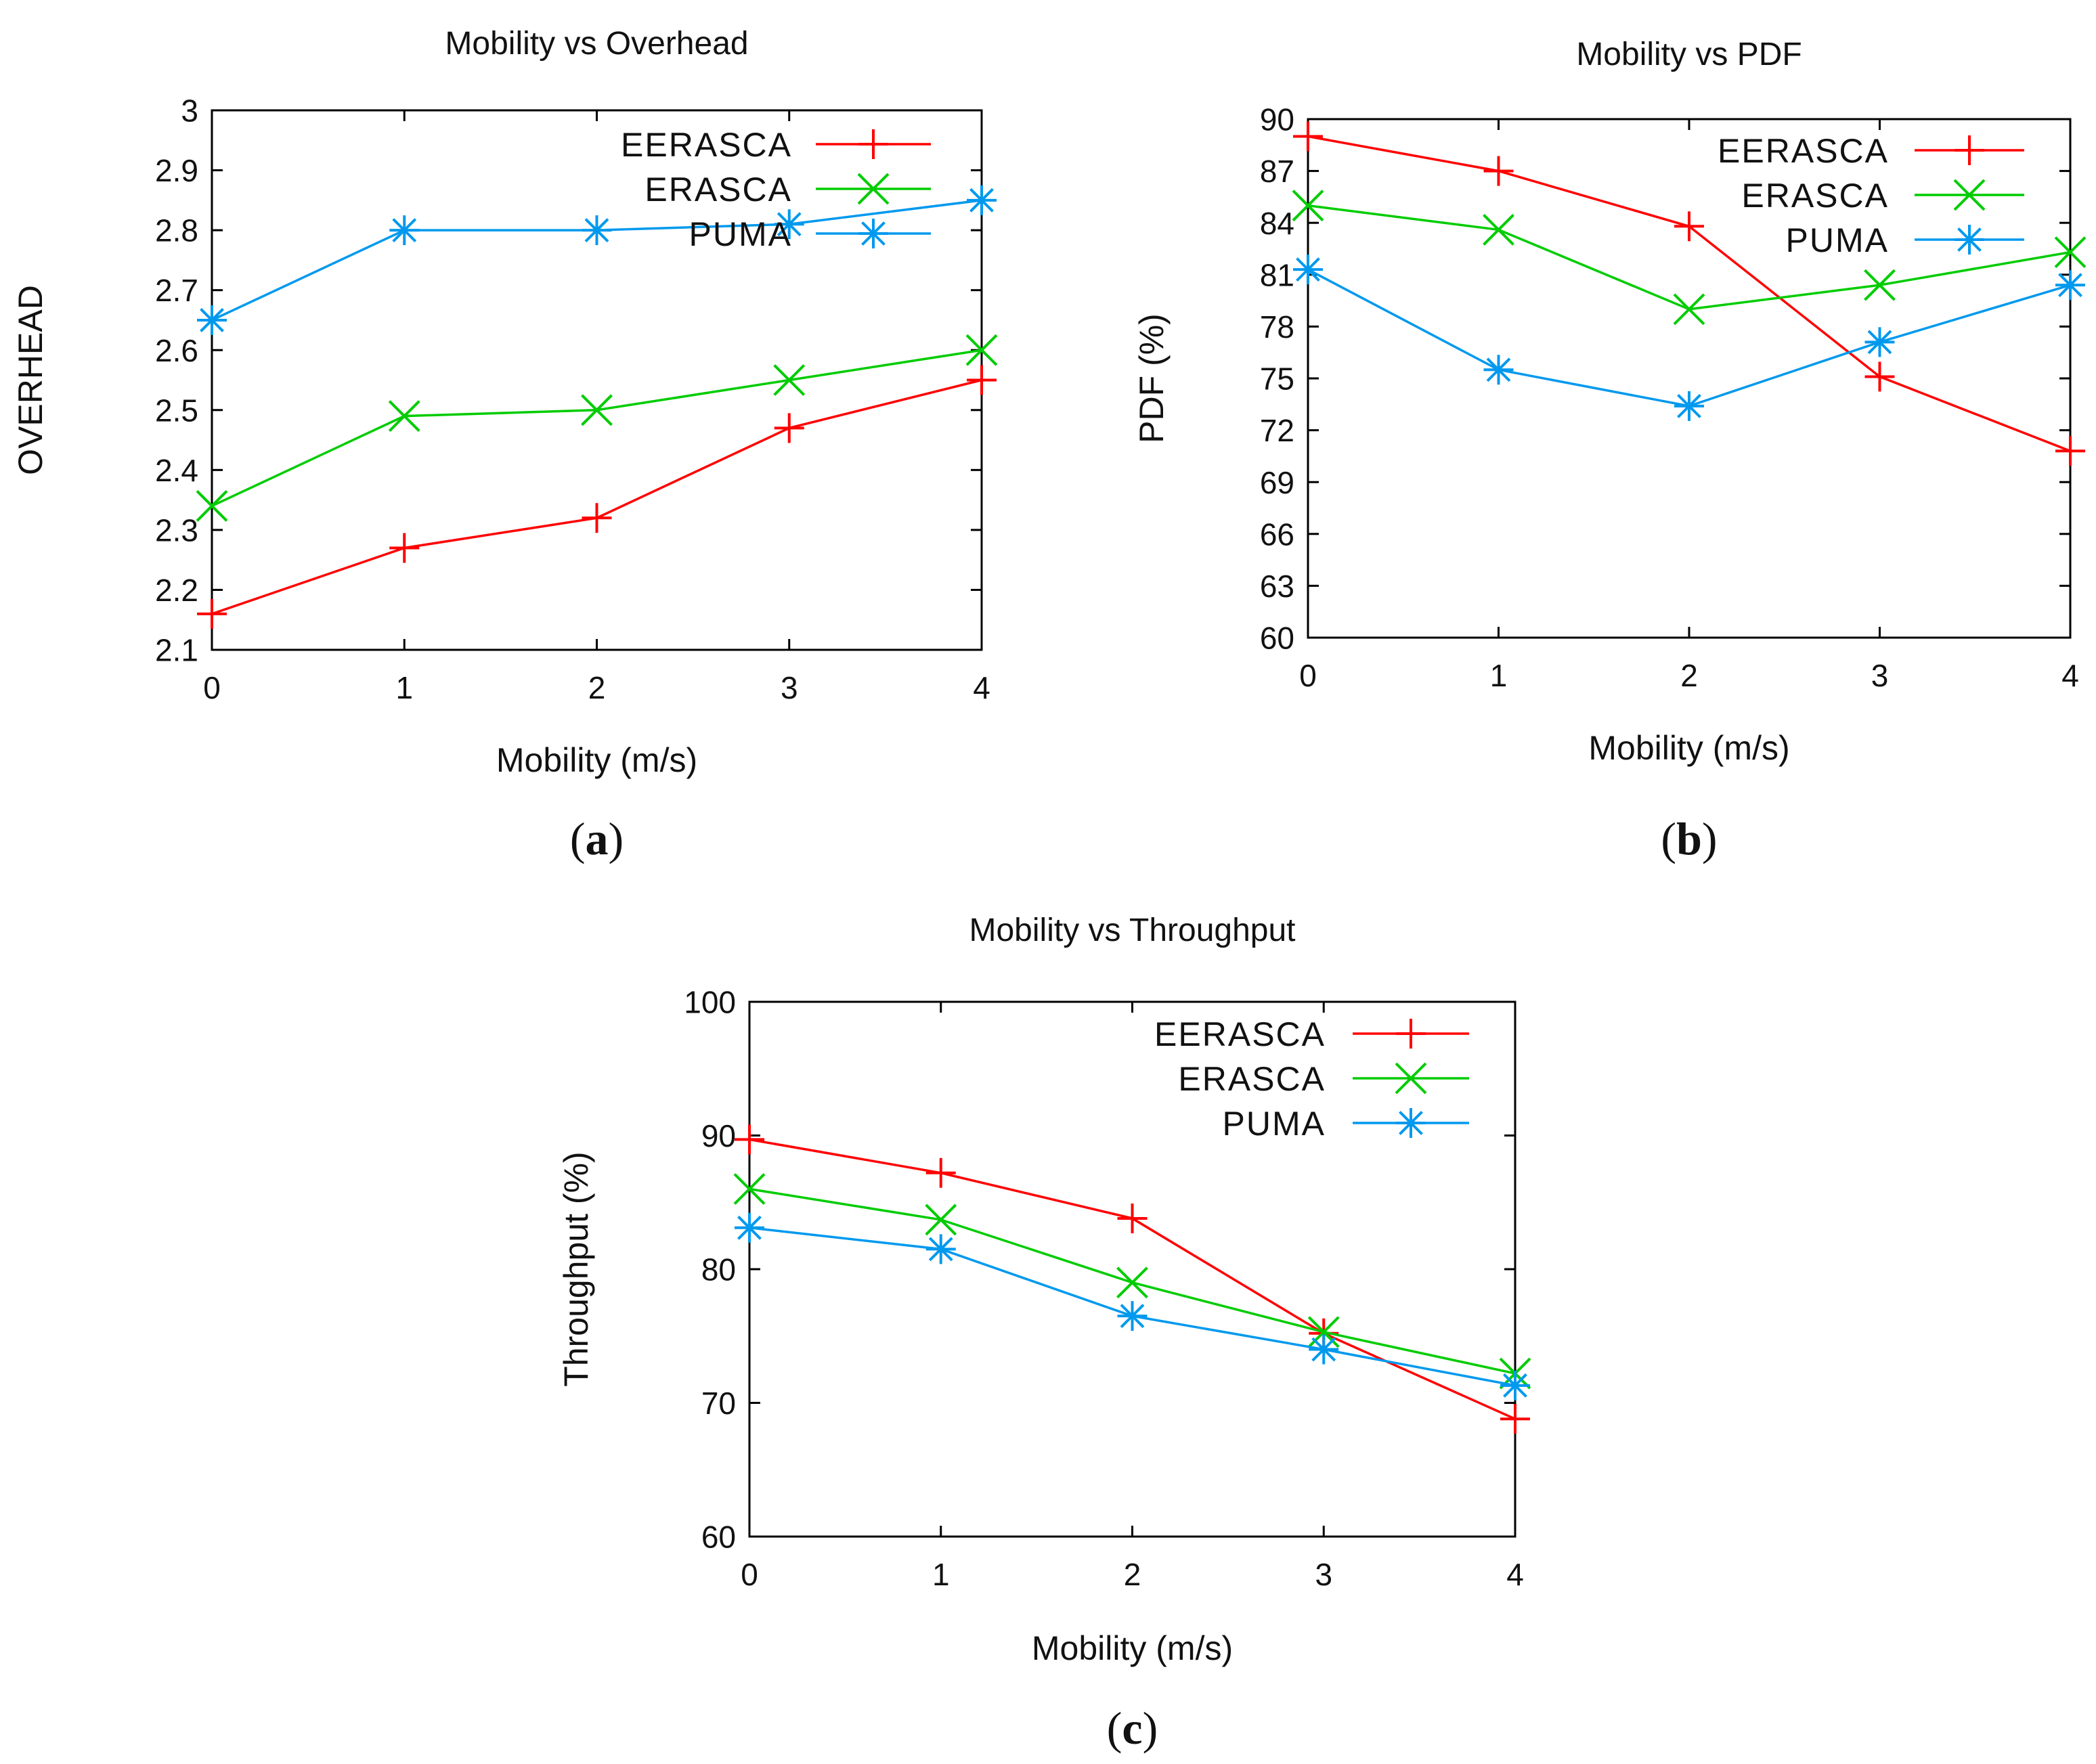  I want to click on y-tick-label: 70, so click(719, 1403).